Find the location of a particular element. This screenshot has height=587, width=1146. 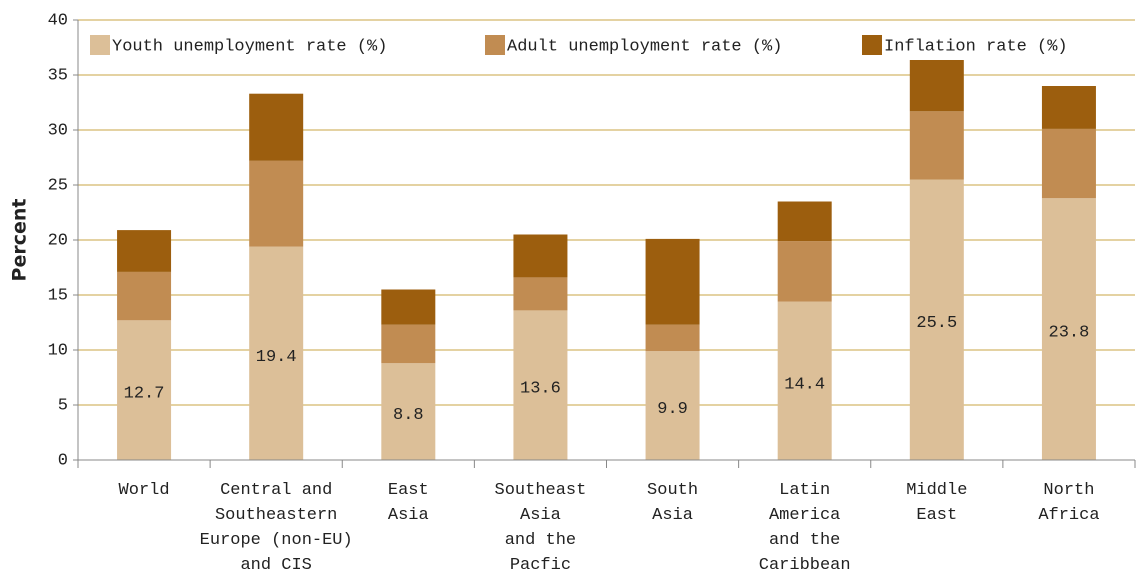

y-tick-label: 5 is located at coordinates (63, 405).